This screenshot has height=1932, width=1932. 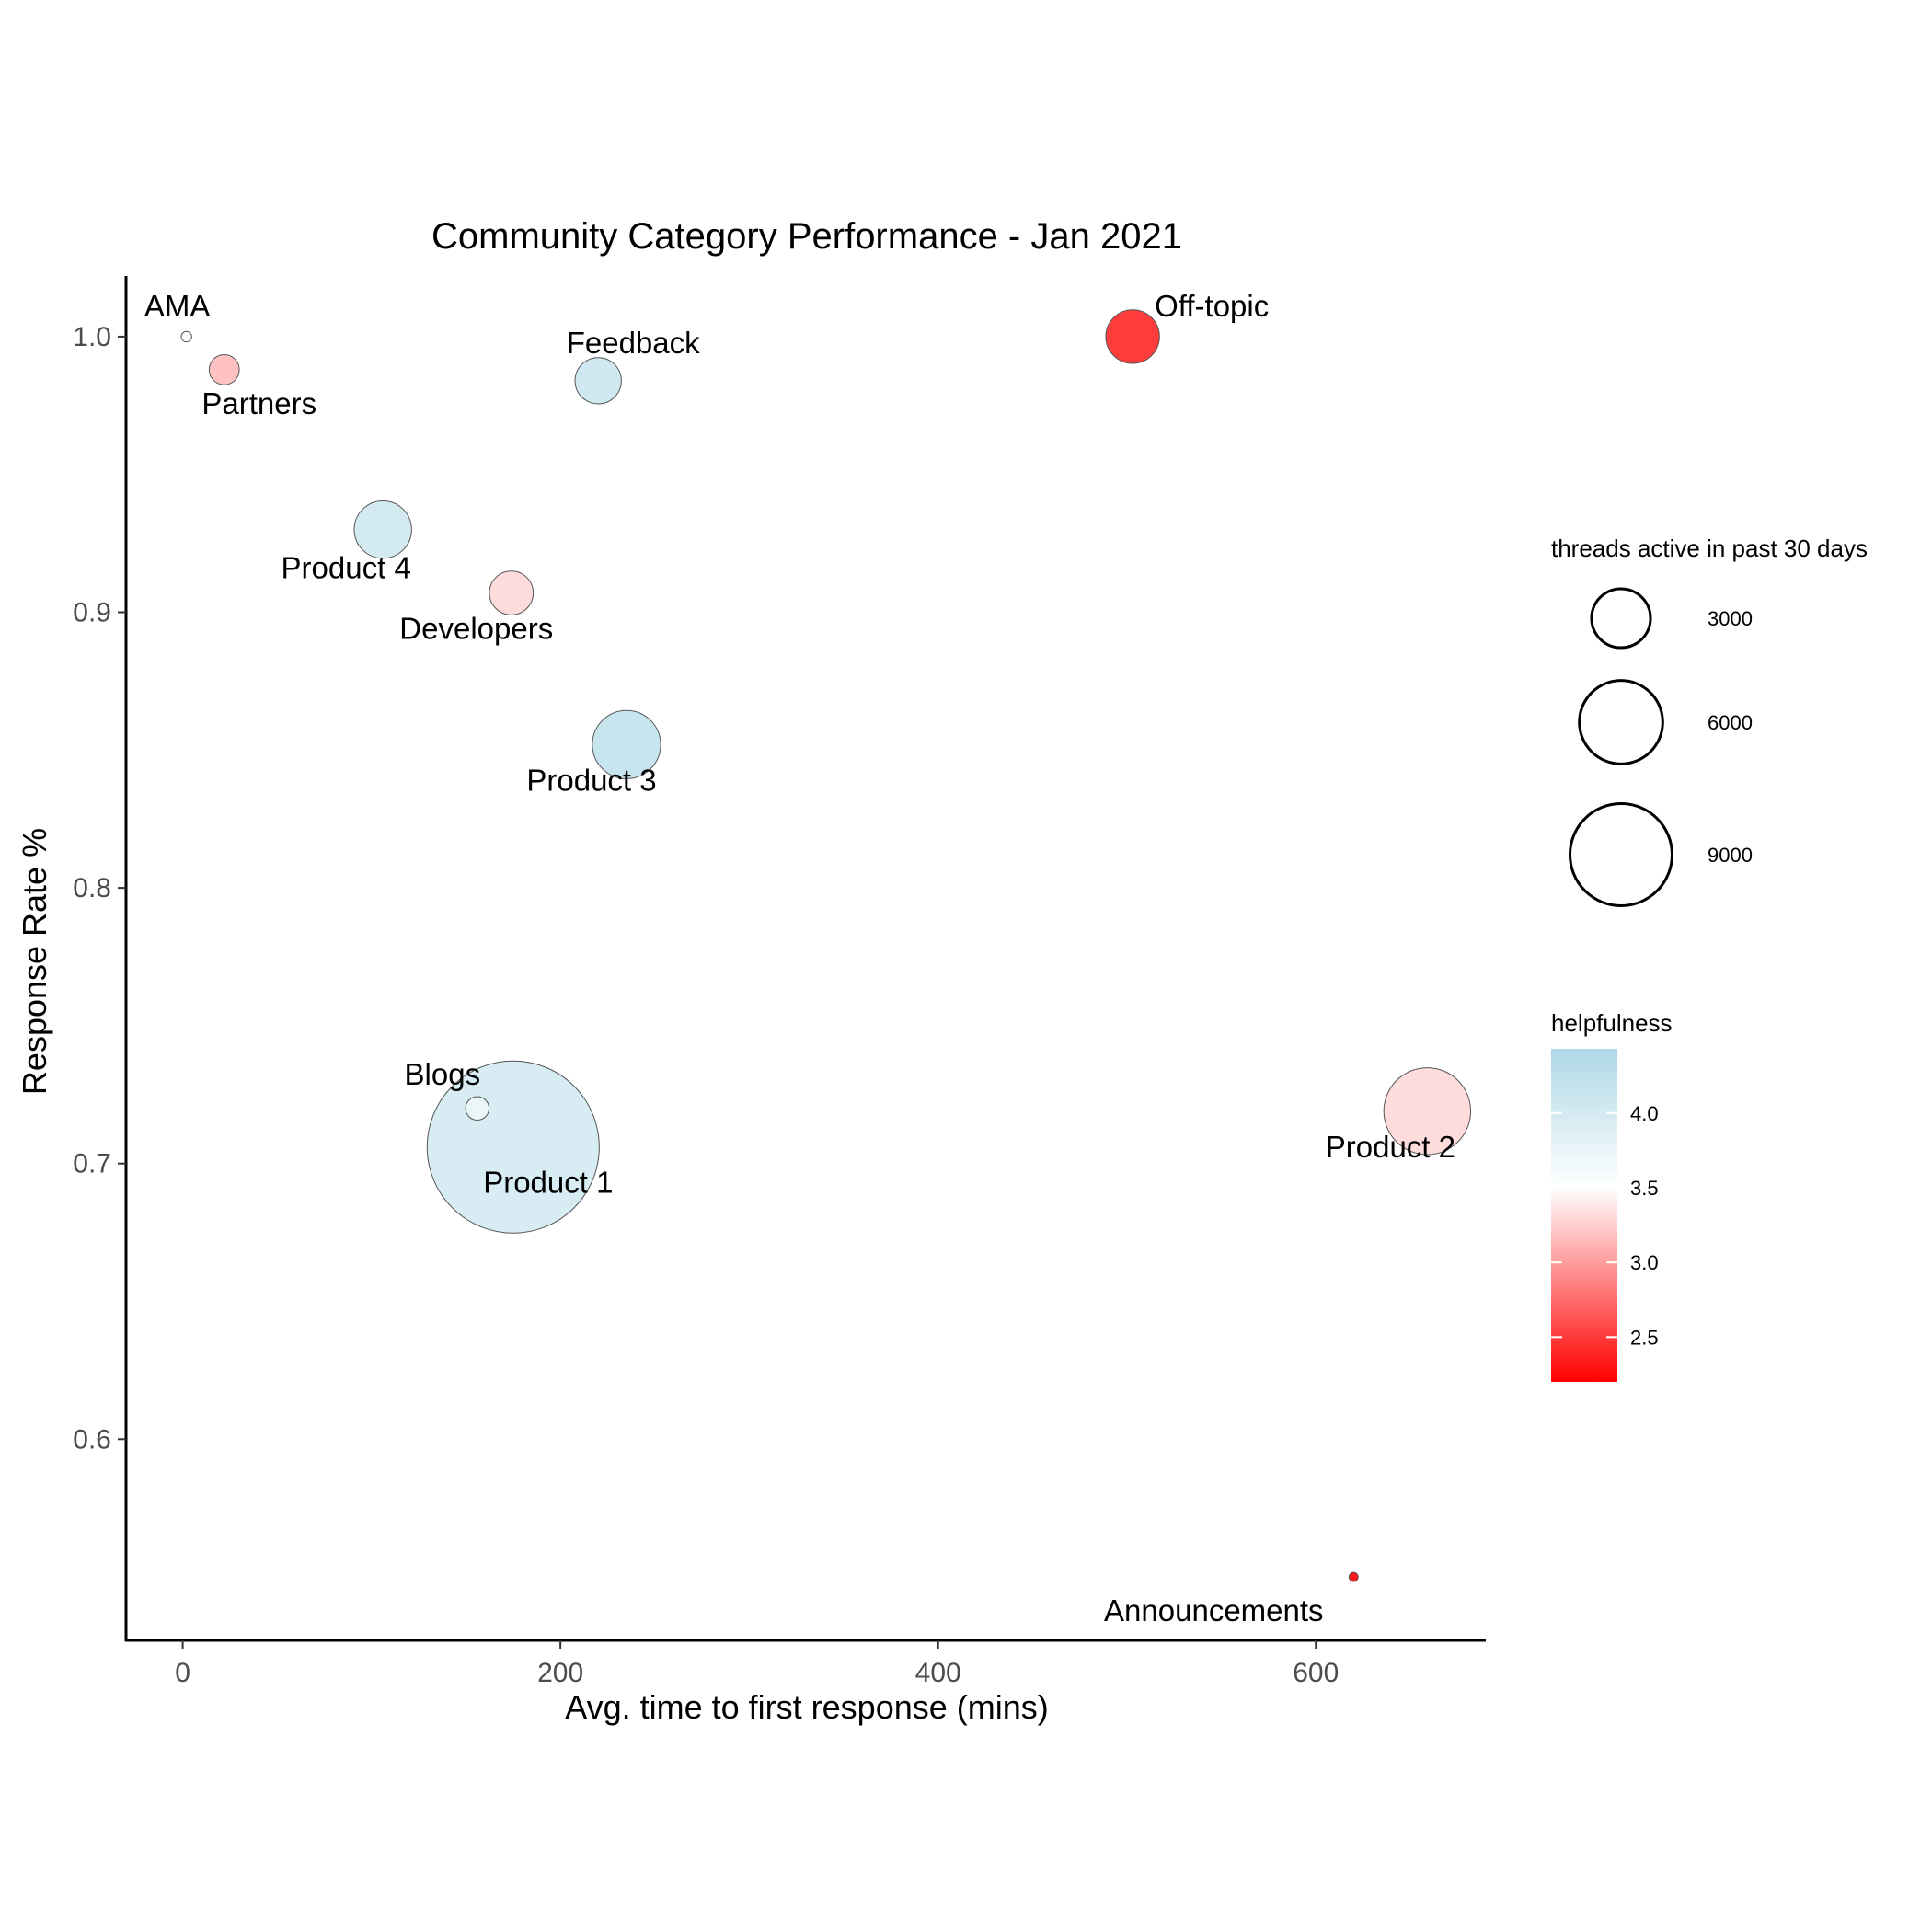 What do you see at coordinates (346, 568) in the screenshot?
I see `point-label: Product 4` at bounding box center [346, 568].